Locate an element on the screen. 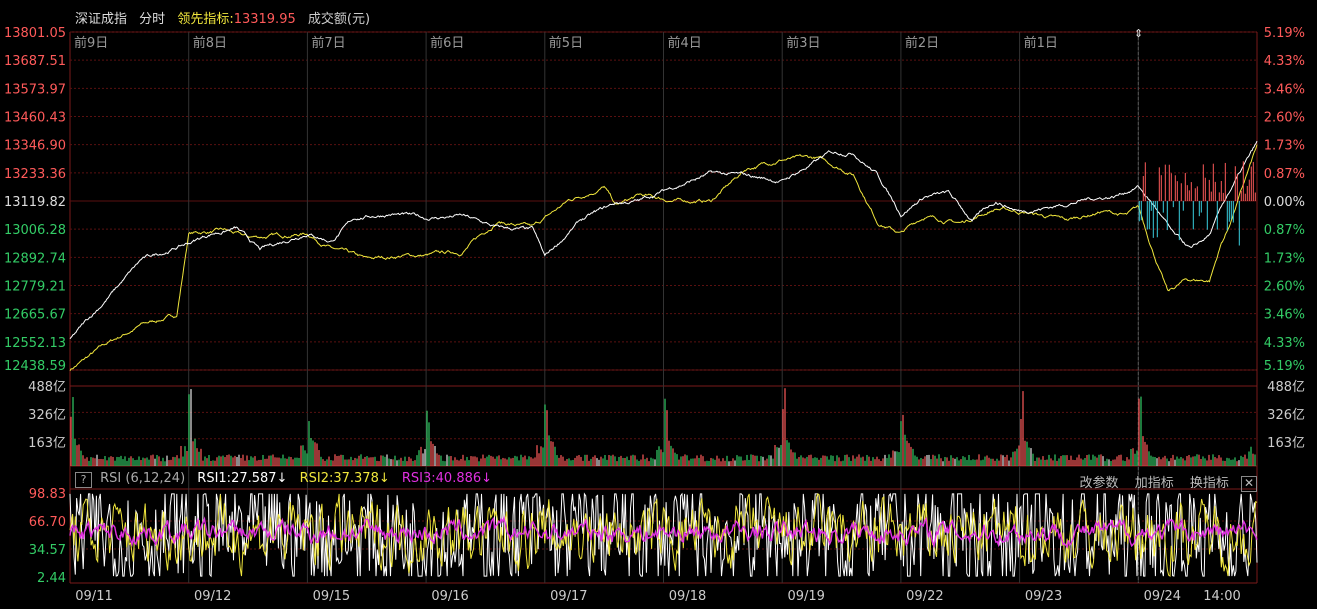  price-tick: 13119.82 is located at coordinates (35, 202).